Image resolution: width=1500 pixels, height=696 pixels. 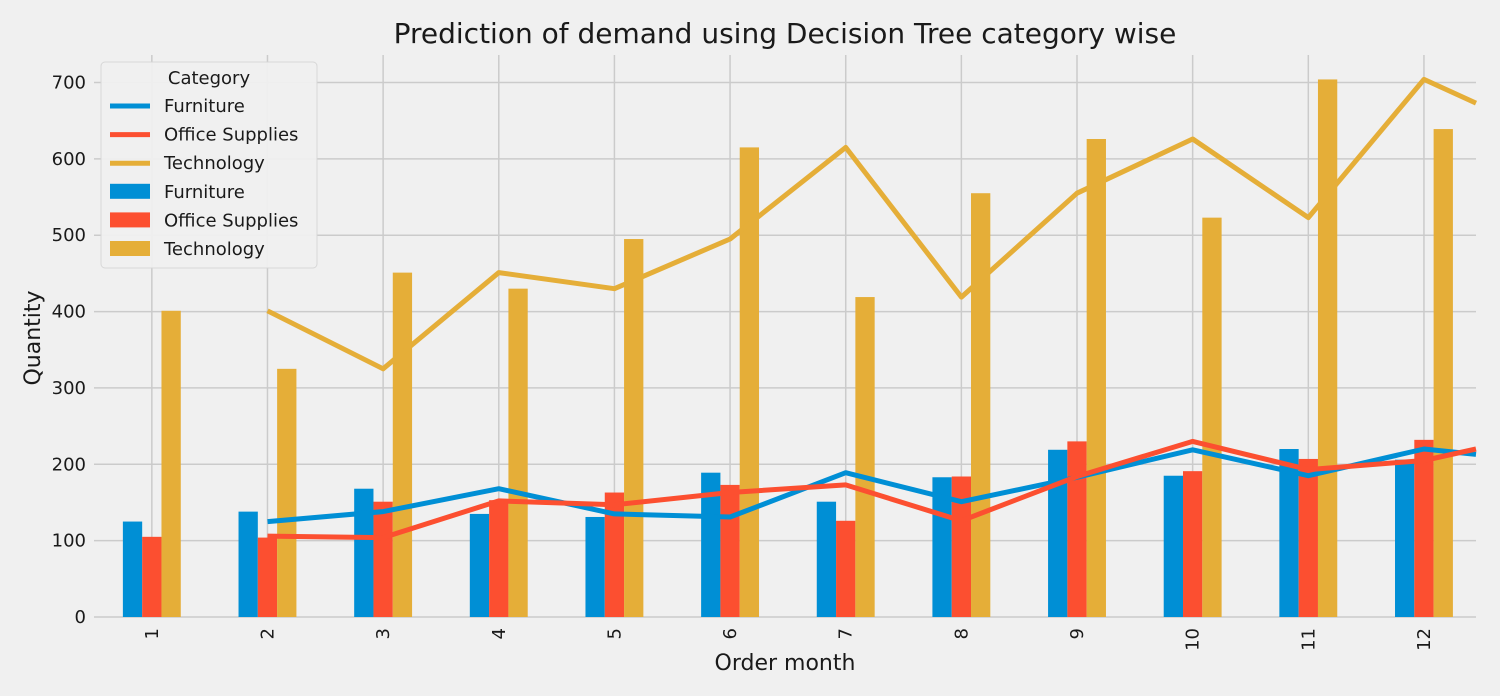 I want to click on x-tick-label-11: 11, so click(x=1308, y=639).